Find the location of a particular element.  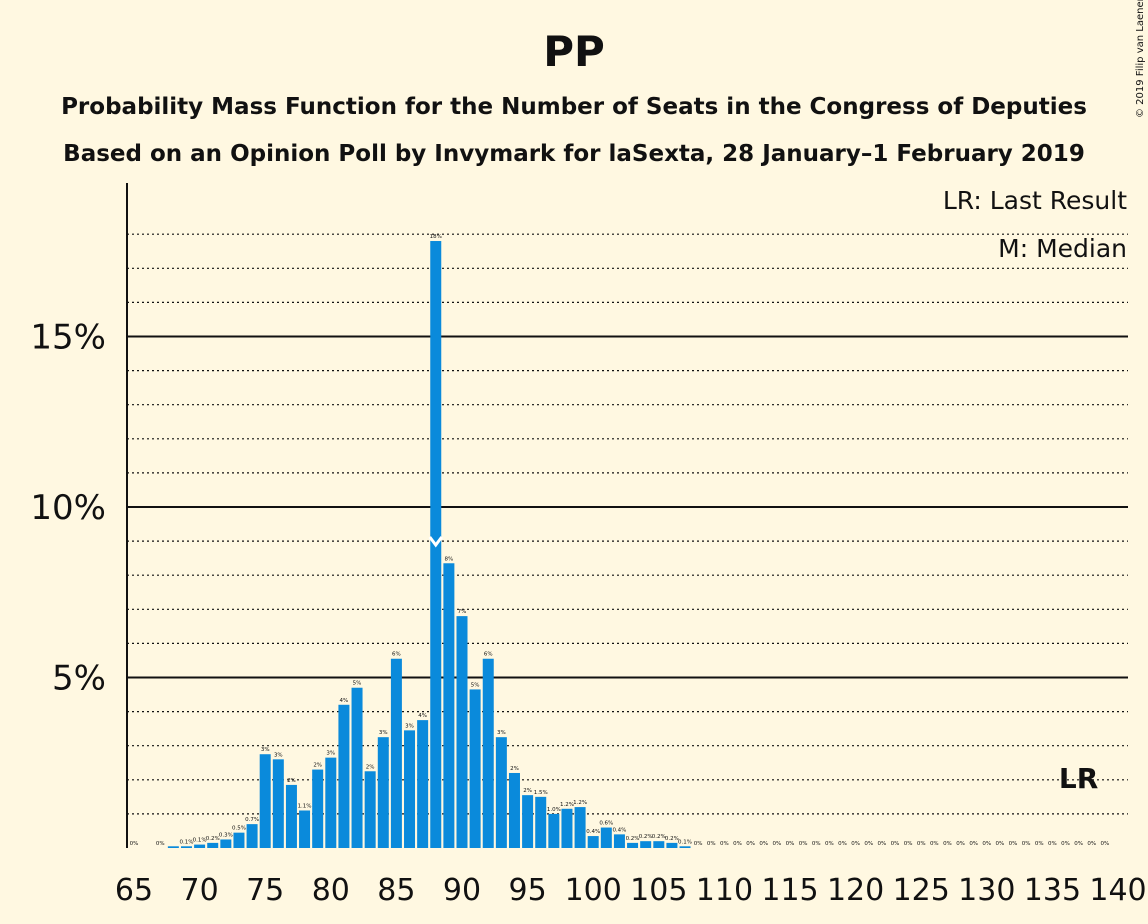

bar-label-104: 0.2% is located at coordinates (646, 837).